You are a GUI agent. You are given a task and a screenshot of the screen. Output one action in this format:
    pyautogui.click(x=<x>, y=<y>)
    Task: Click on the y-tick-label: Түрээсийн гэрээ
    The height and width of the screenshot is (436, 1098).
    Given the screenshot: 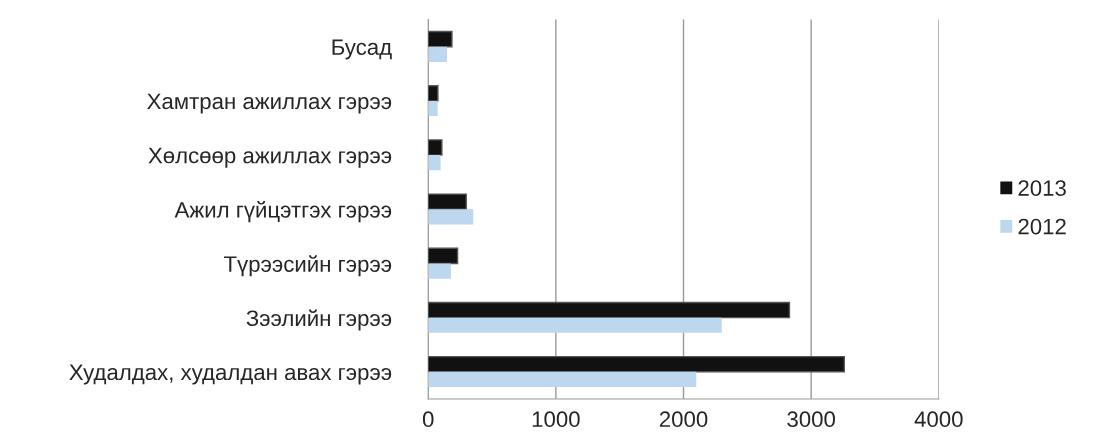 What is the action you would take?
    pyautogui.click(x=308, y=266)
    